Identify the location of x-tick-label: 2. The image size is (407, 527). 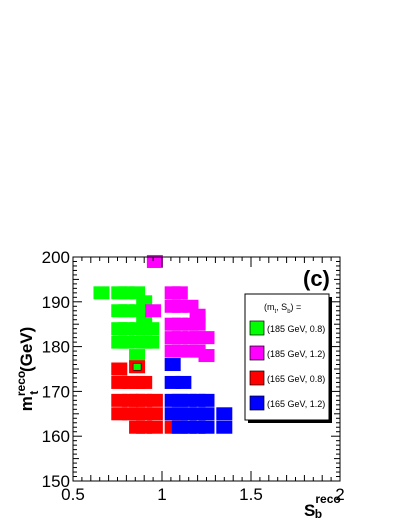
(339, 494).